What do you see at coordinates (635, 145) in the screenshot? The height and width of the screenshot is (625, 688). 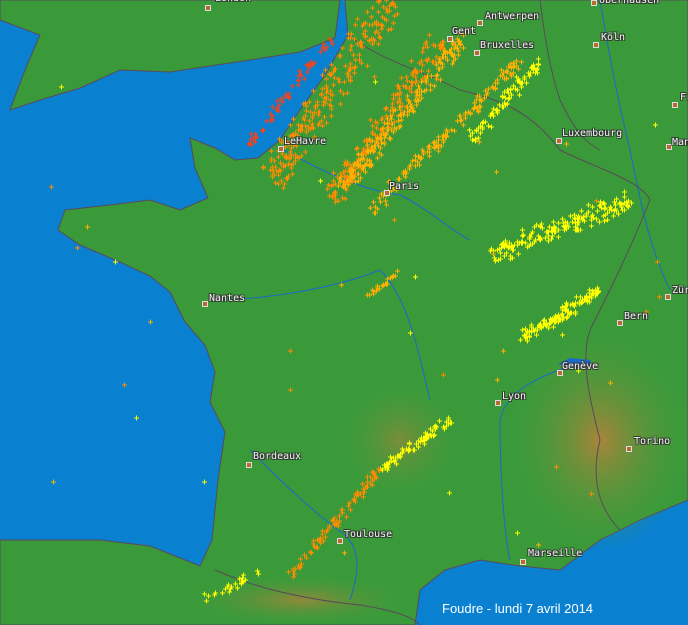 I see `river-rhine` at bounding box center [635, 145].